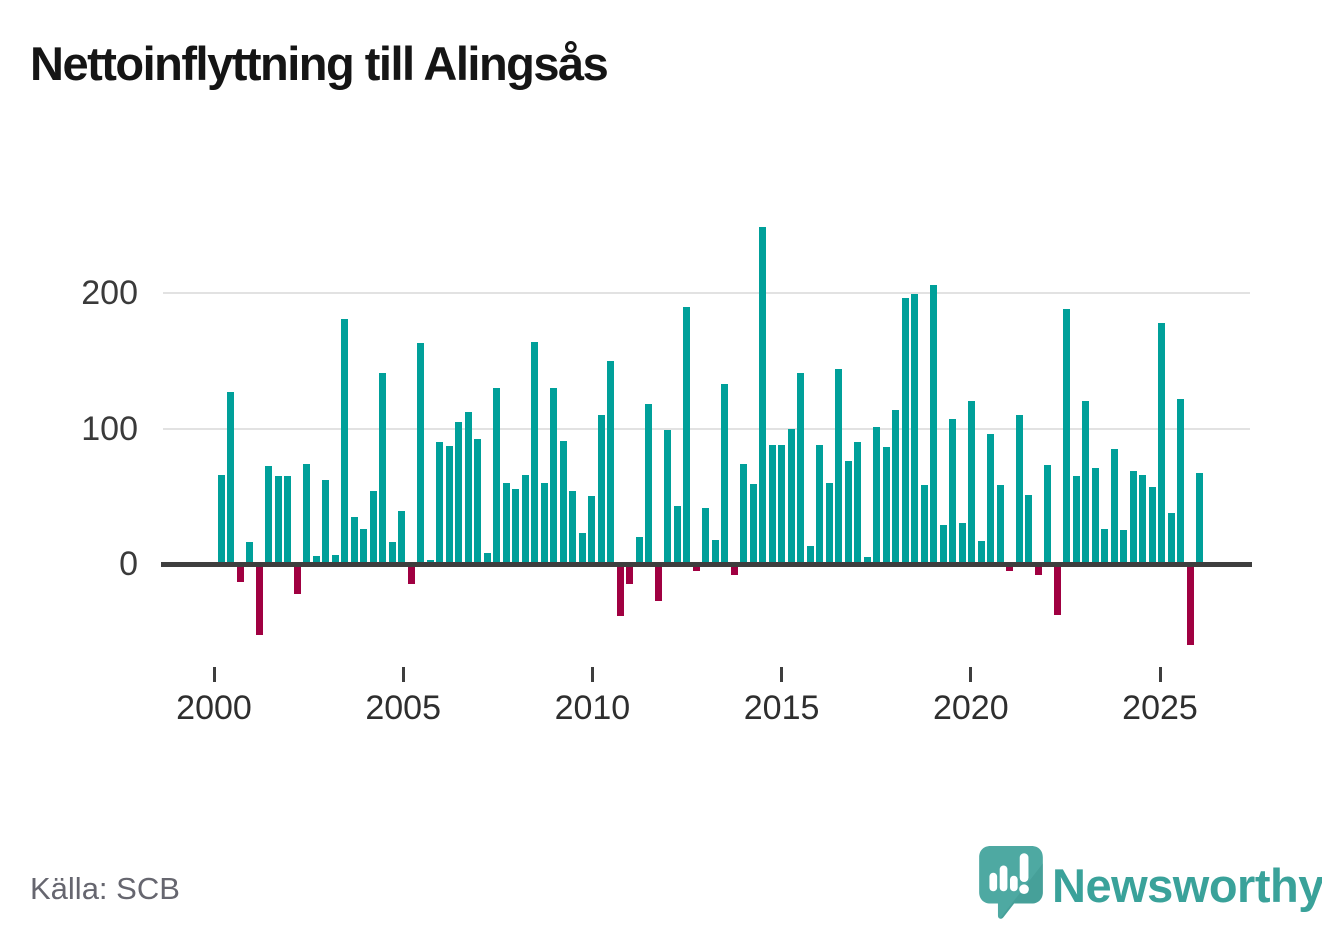  What do you see at coordinates (478, 502) in the screenshot?
I see `bar-2006q4` at bounding box center [478, 502].